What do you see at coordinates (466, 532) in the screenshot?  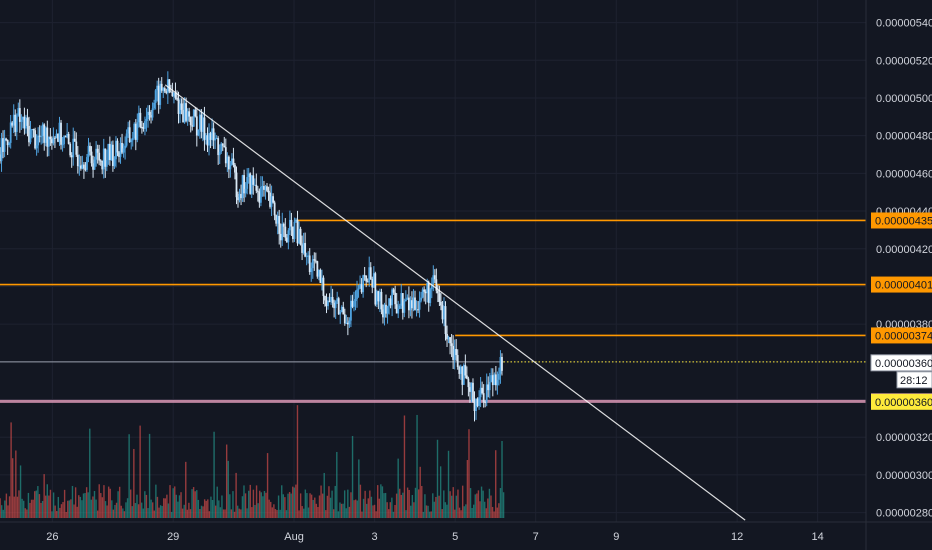 I see `time-axis: 26 29 Aug 3 5 7 9 12 14` at bounding box center [466, 532].